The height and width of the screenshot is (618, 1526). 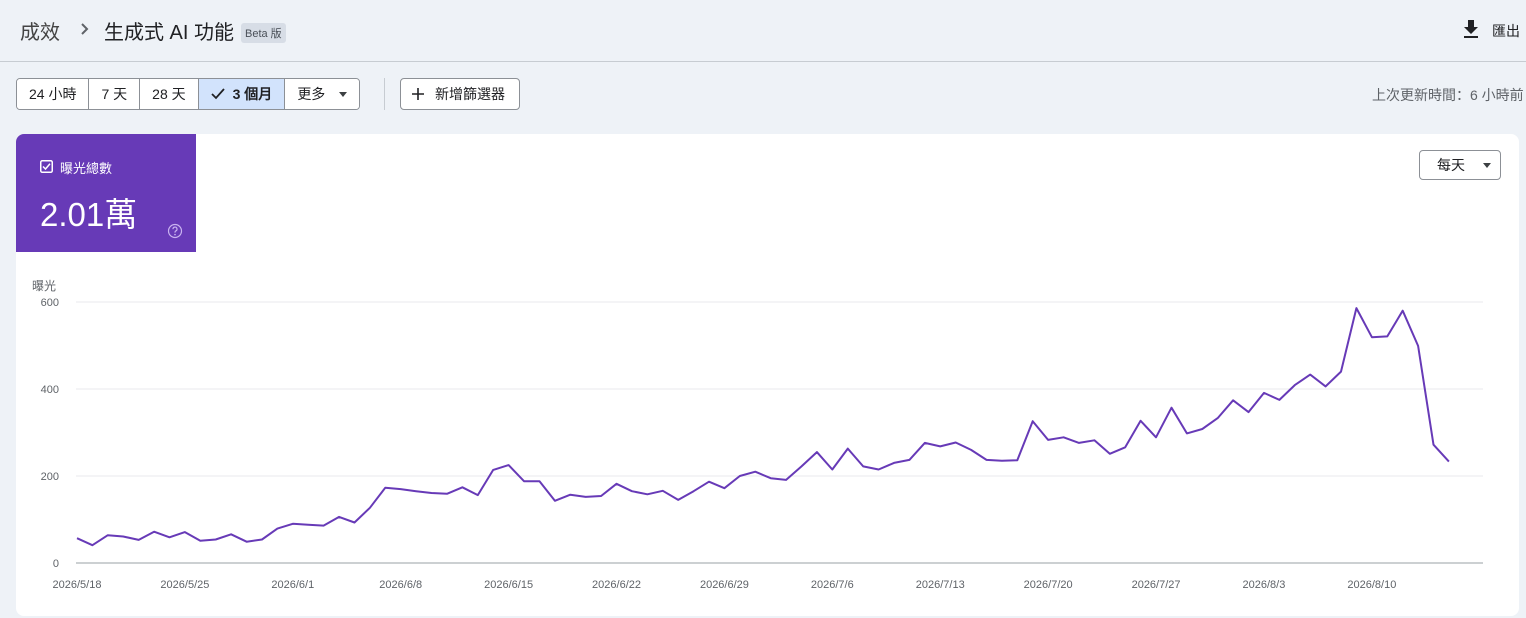 What do you see at coordinates (322, 94) in the screenshot?
I see `range-more-dropdown: 更多` at bounding box center [322, 94].